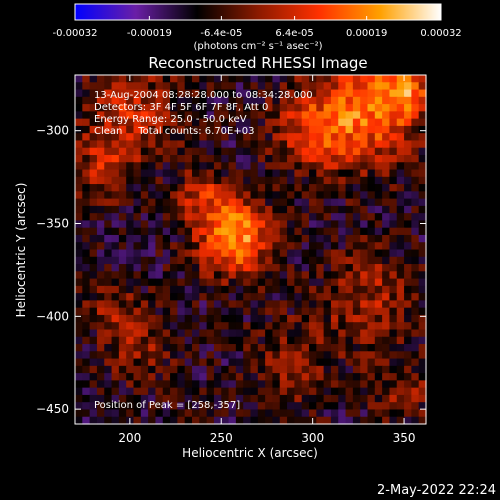 This screenshot has height=500, width=500. I want to click on x-tick-label: 300, so click(312, 438).